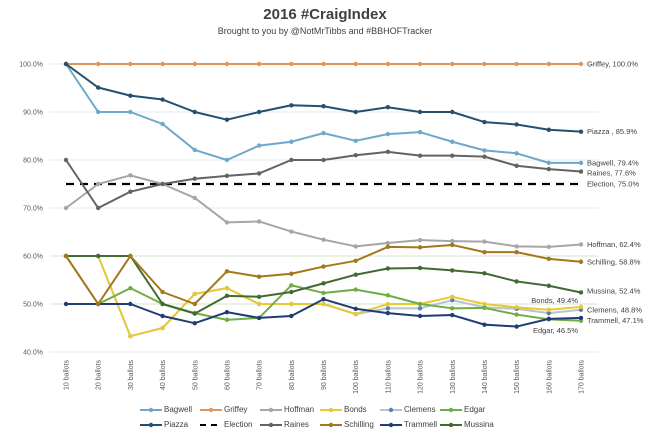  What do you see at coordinates (410, 410) in the screenshot?
I see `legend-item-clemens: Clemens` at bounding box center [410, 410].